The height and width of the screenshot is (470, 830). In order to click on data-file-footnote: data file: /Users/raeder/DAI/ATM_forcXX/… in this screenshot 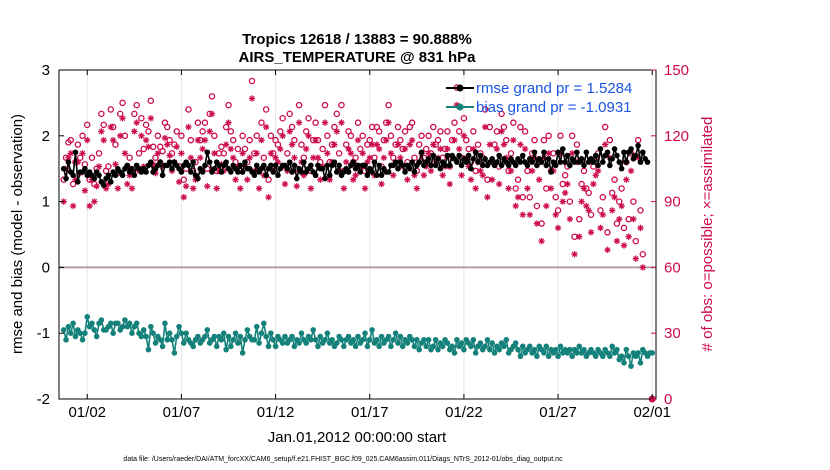, I will do `click(343, 459)`.